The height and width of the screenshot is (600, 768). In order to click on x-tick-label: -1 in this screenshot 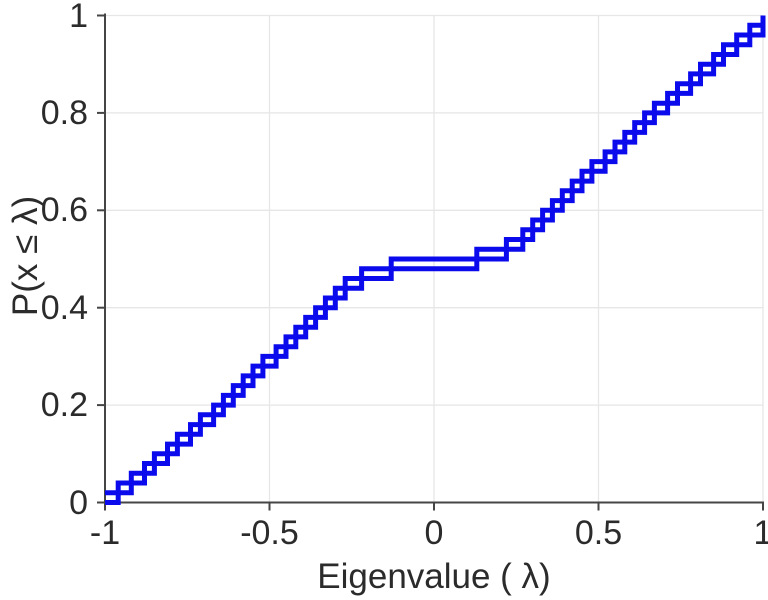, I will do `click(105, 533)`.